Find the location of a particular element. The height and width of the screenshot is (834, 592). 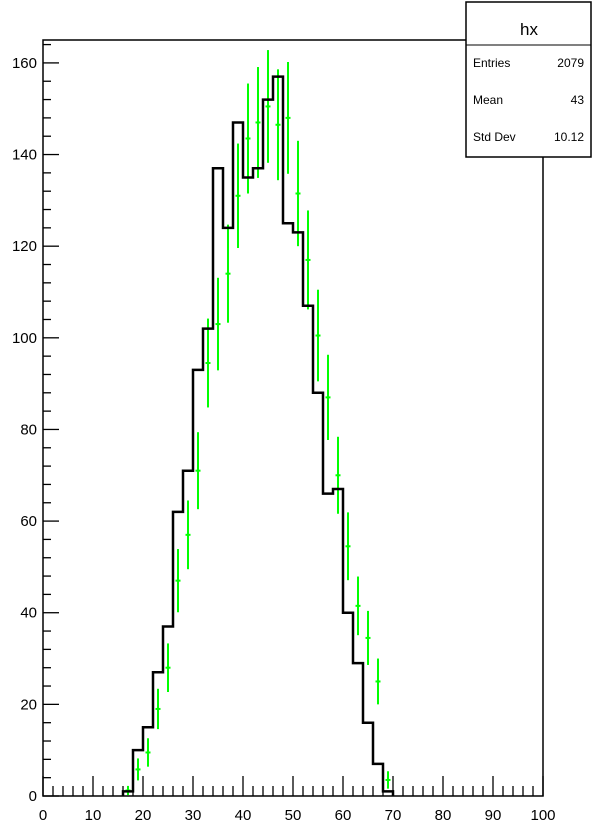

stats-mean-value: 43 is located at coordinates (578, 100).